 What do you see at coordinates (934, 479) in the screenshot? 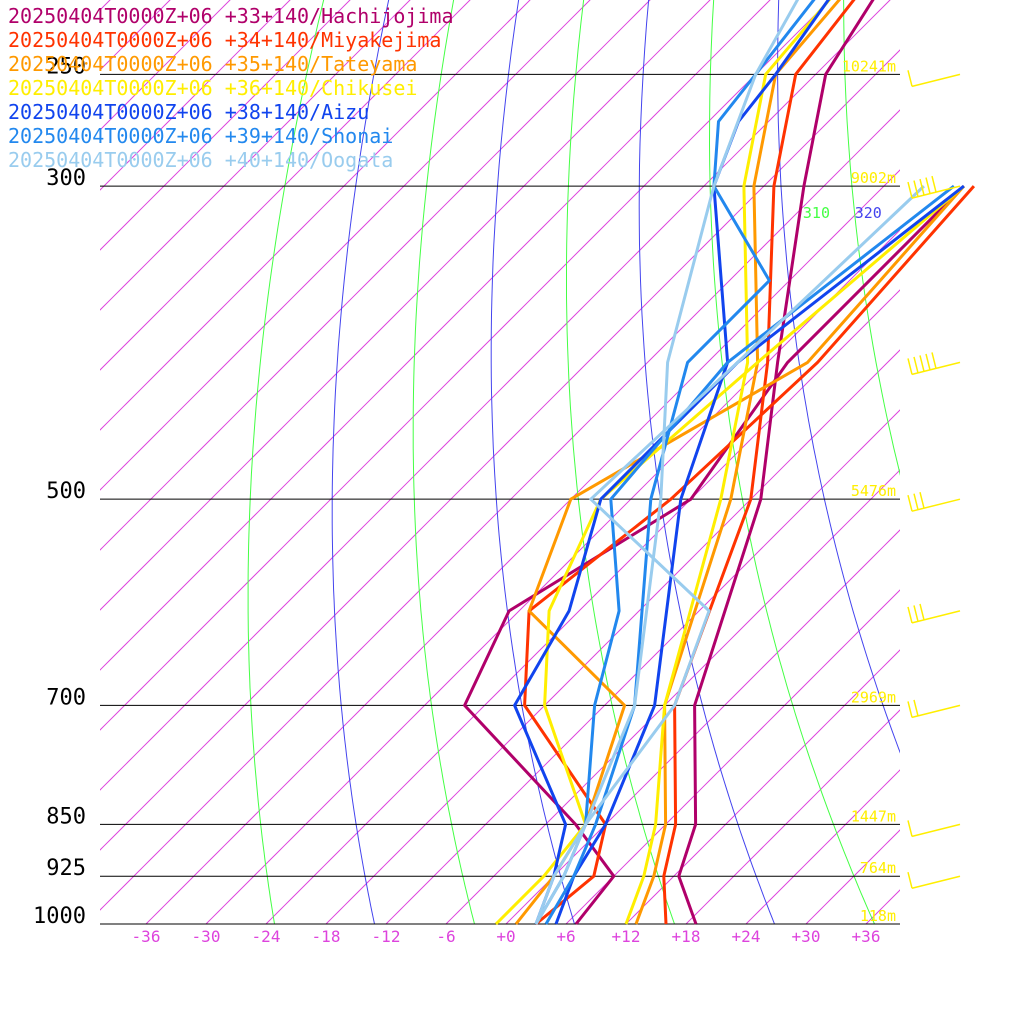
I see `wind-barbs` at bounding box center [934, 479].